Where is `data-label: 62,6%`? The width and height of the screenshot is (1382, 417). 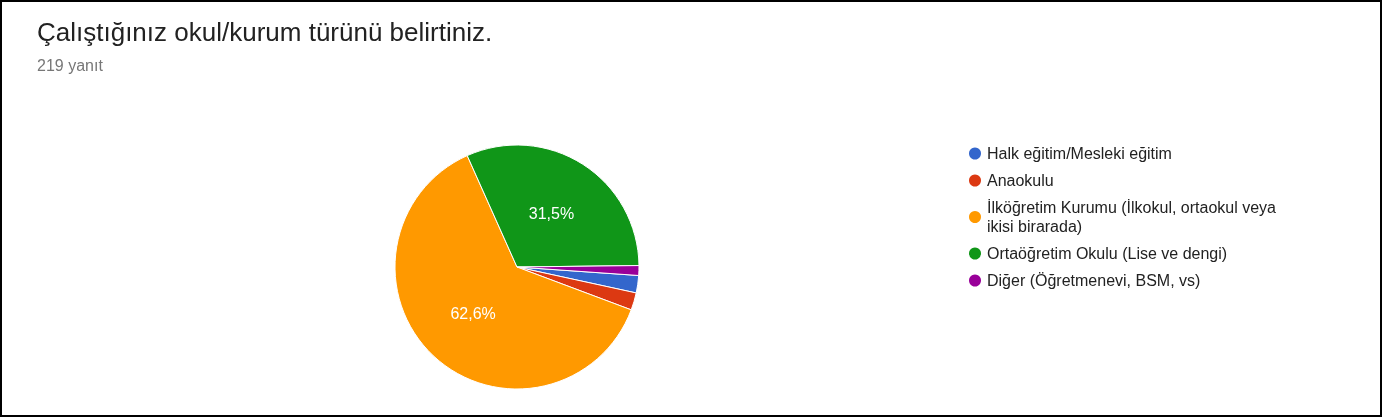
data-label: 62,6% is located at coordinates (473, 314).